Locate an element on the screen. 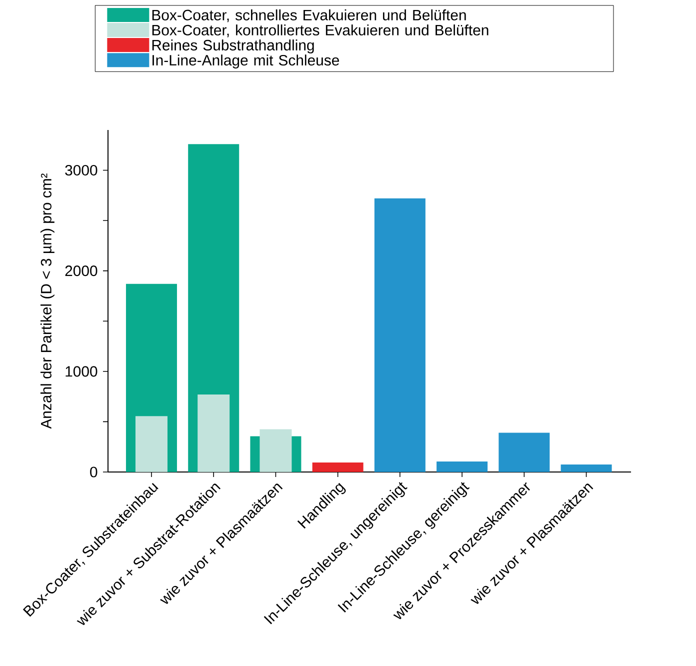 This screenshot has width=696, height=666. y-tick-label: 0 is located at coordinates (94, 472).